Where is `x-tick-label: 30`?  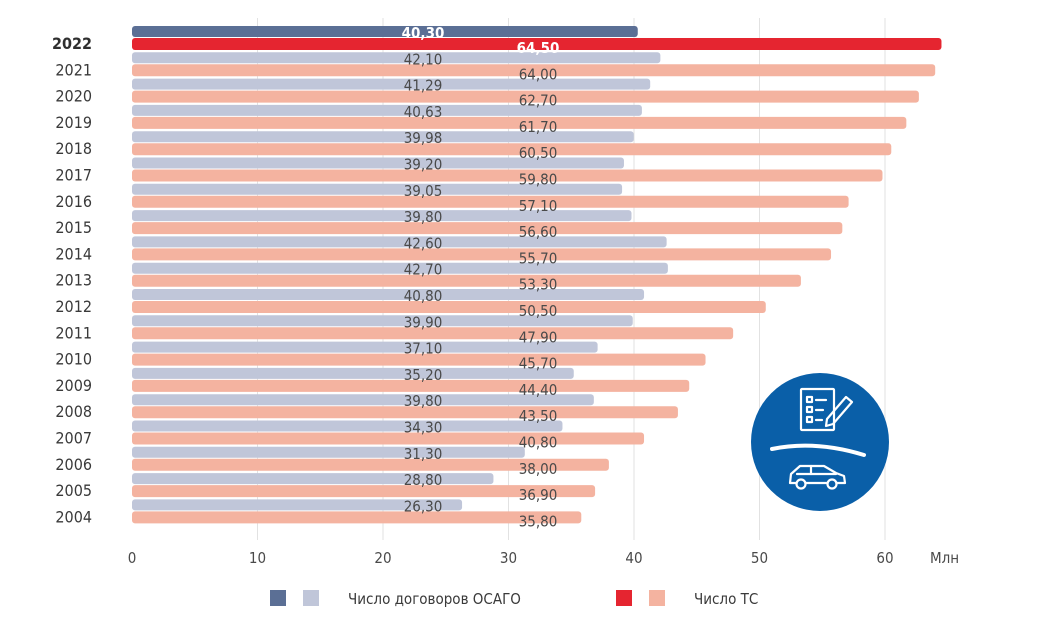
x-tick-label: 30 is located at coordinates (508, 558).